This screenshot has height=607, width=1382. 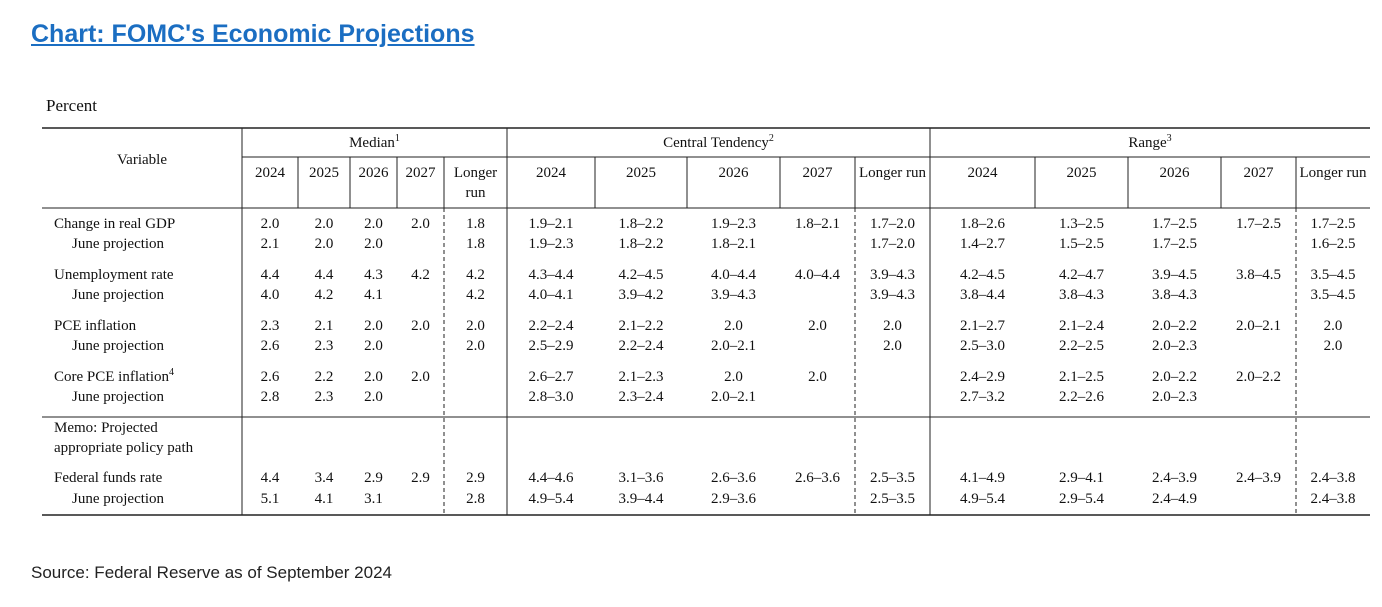 I want to click on row-label: Change in real GDP, so click(x=149, y=224).